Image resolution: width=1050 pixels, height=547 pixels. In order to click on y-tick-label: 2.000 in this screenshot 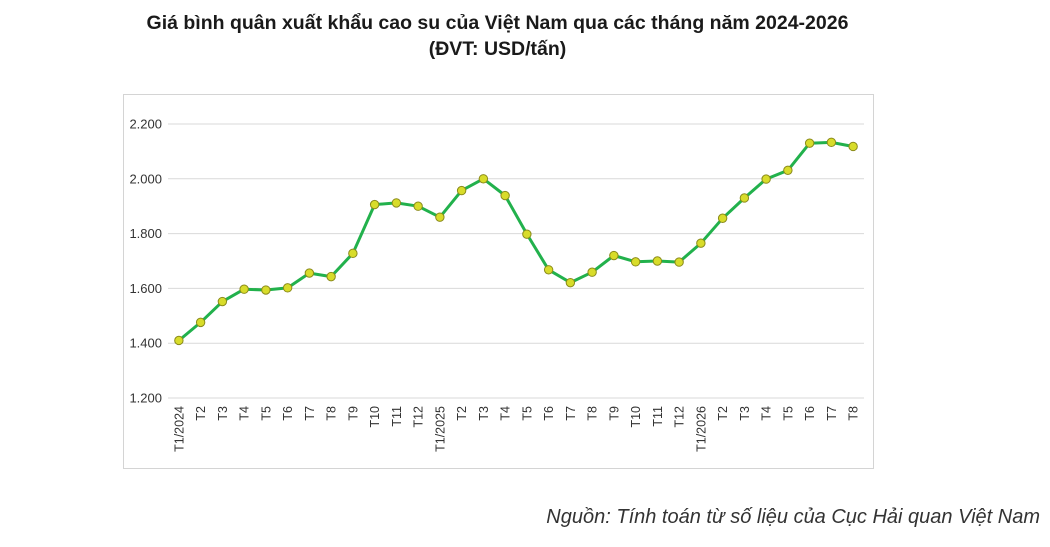, I will do `click(145, 178)`.